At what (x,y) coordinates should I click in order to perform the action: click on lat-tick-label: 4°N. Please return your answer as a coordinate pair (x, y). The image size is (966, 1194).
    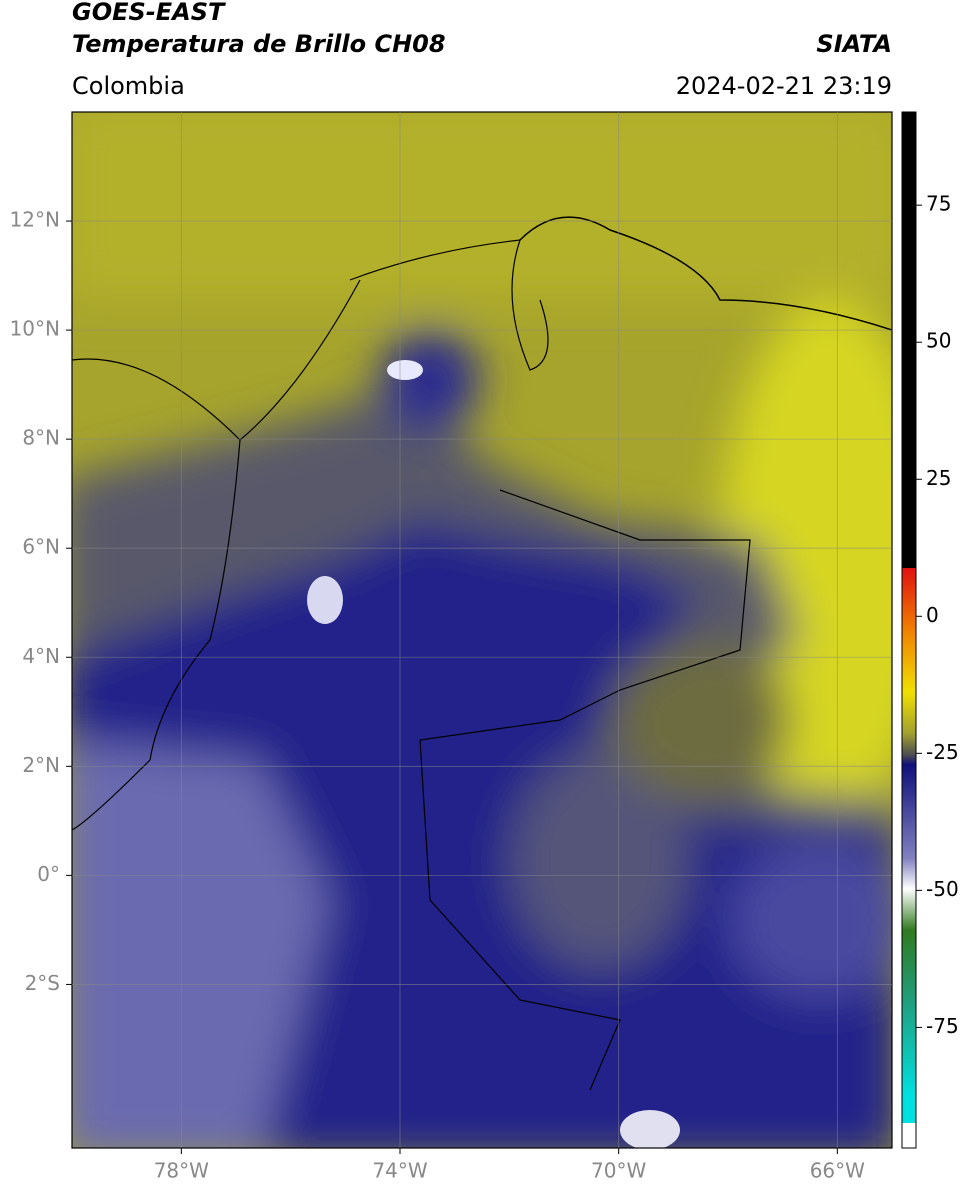
    Looking at the image, I should click on (41, 656).